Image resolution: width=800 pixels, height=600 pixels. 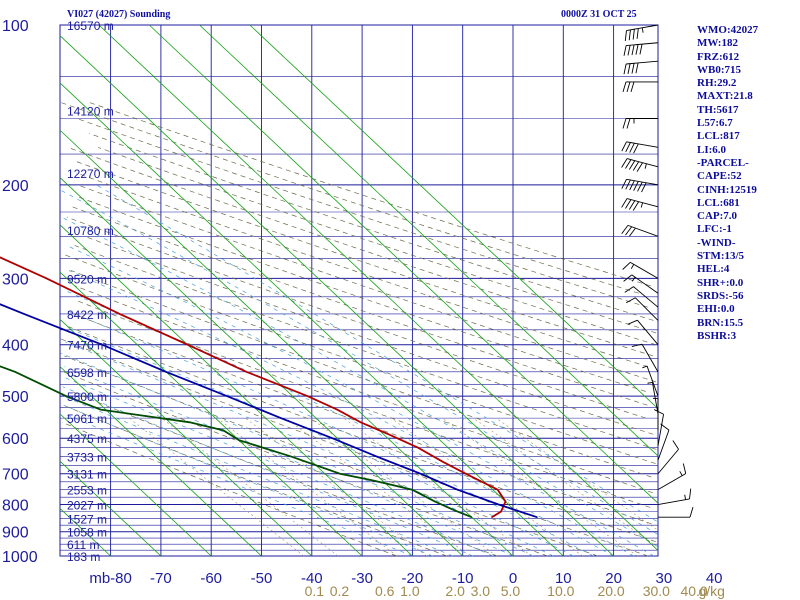 I want to click on height-label: 611 m, so click(x=83, y=545).